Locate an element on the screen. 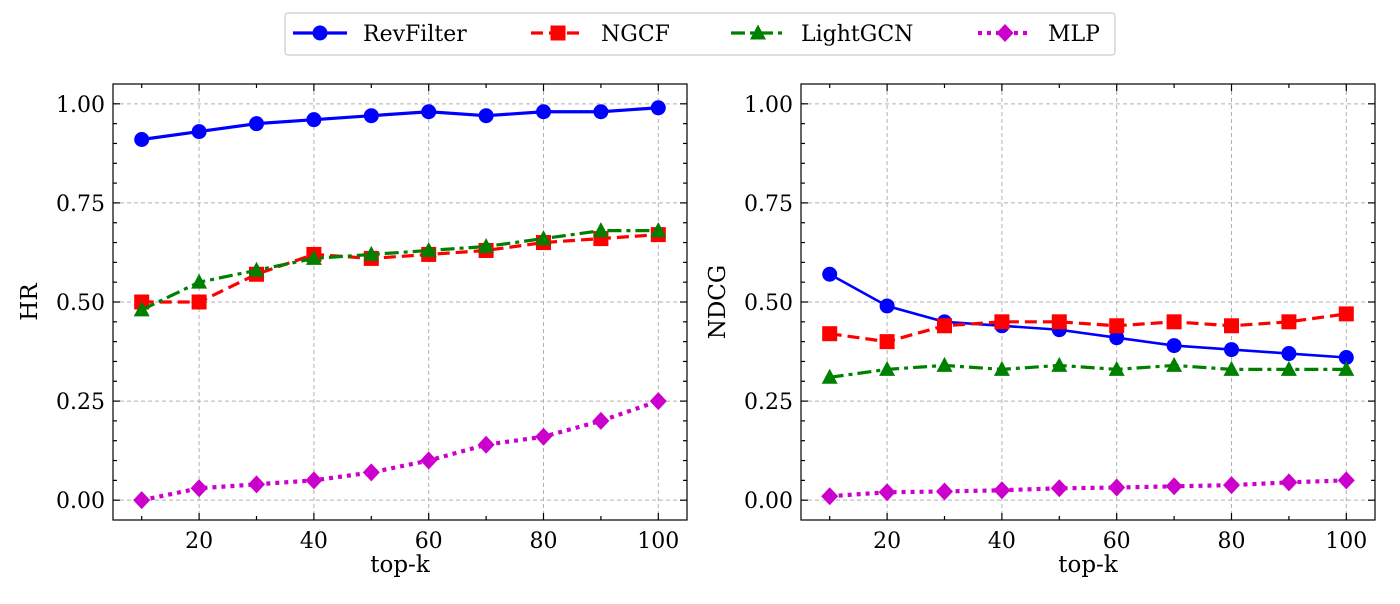 Image resolution: width=1400 pixels, height=604 pixels. ndcg-x-tick-label: 40 is located at coordinates (1002, 541).